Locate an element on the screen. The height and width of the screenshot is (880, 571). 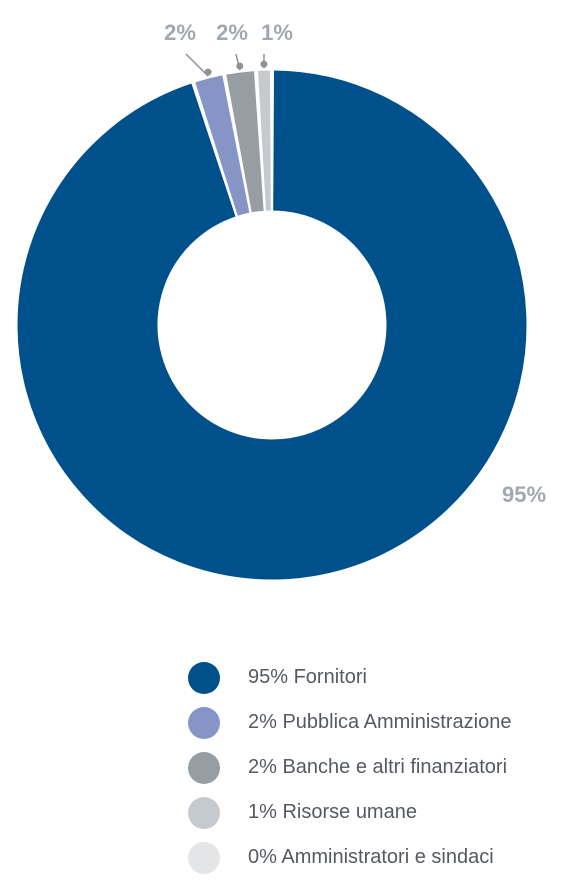
legend-swatch-pubblica-amministrazione is located at coordinates (204, 723).